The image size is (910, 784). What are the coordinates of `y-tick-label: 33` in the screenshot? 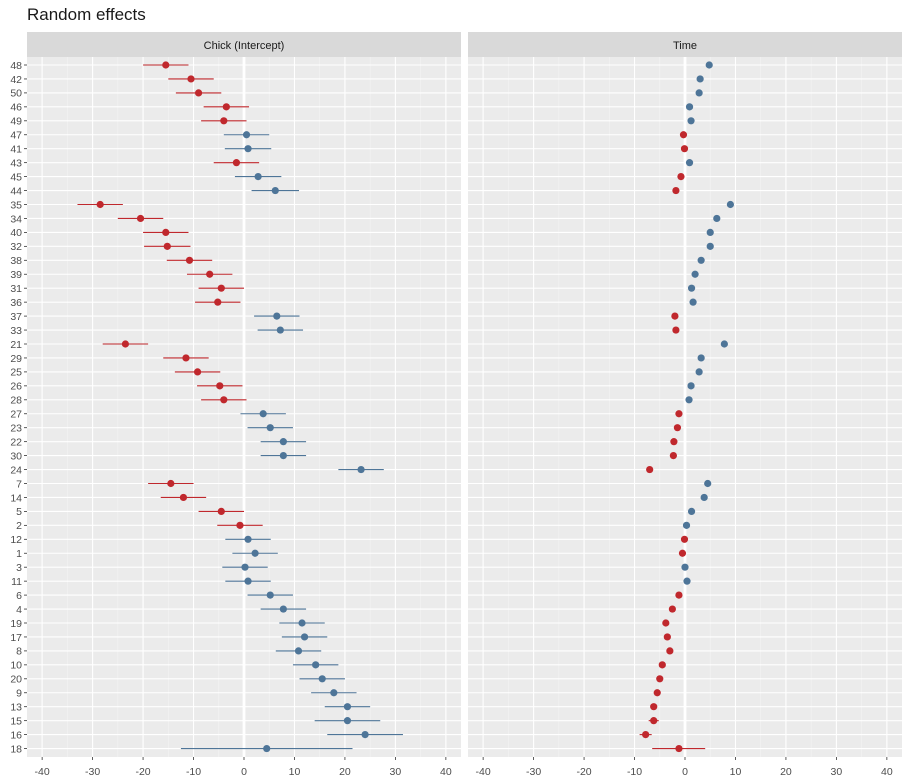 It's located at (16, 331).